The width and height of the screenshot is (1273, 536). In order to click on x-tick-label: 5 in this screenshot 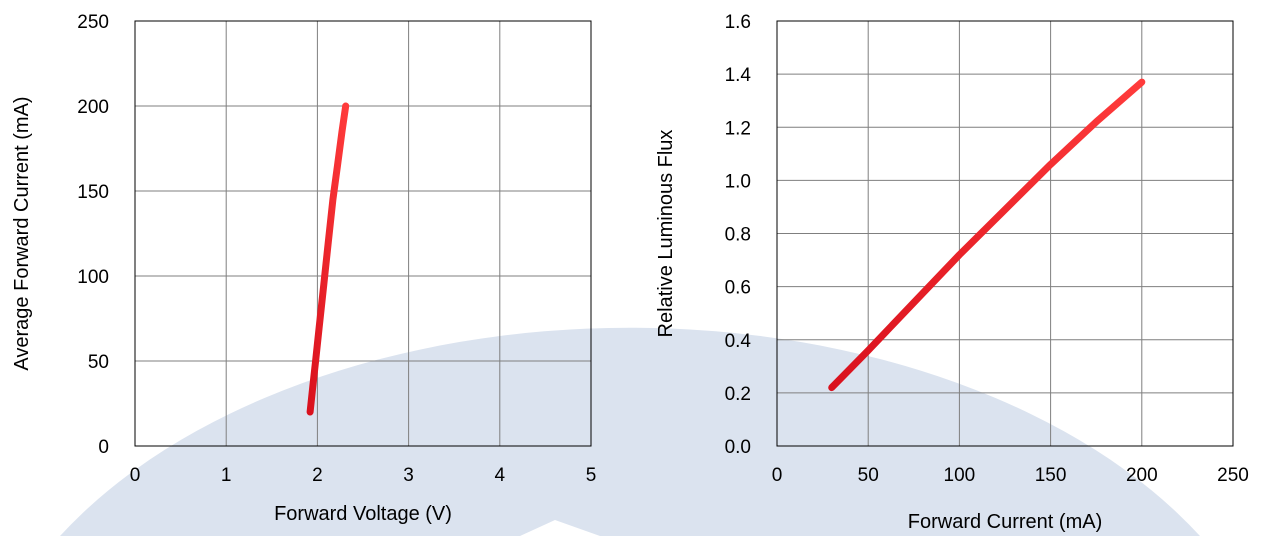, I will do `click(591, 475)`.